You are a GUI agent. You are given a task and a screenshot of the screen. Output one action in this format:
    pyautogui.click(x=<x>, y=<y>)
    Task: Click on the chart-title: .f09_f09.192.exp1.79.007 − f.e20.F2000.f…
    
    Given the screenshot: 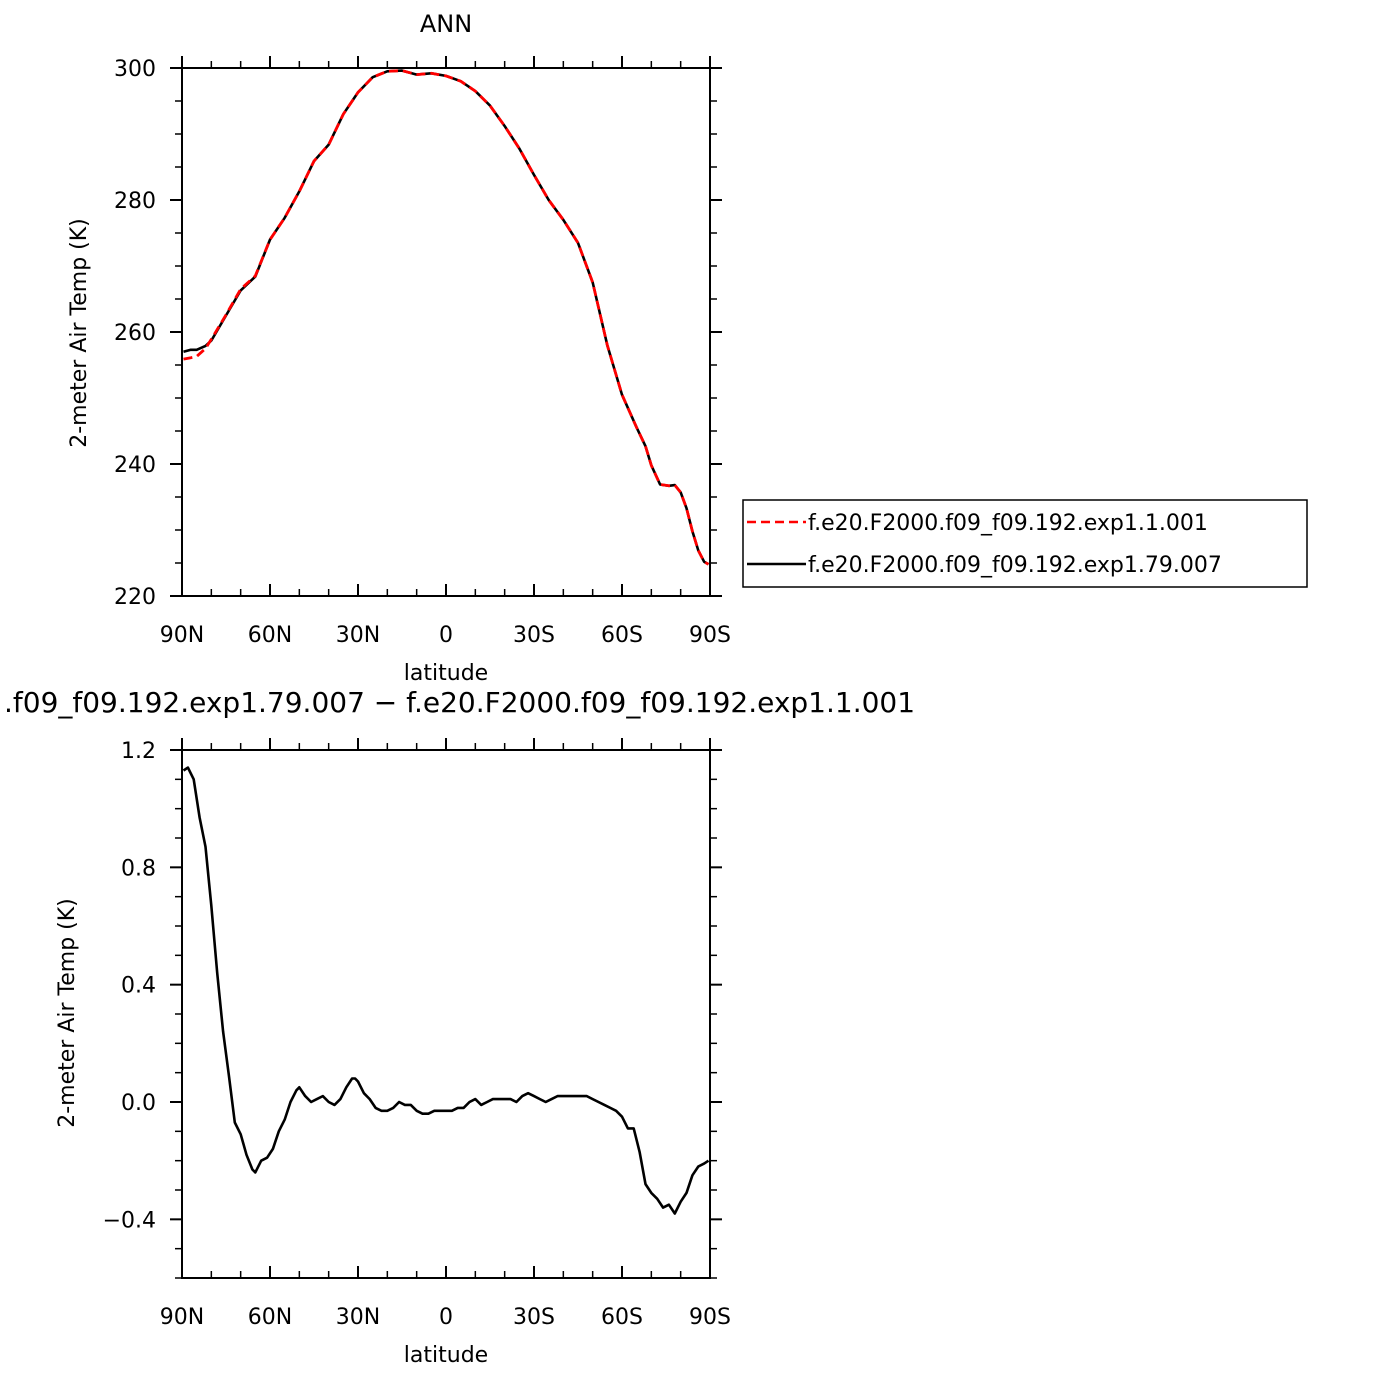 What is the action you would take?
    pyautogui.click(x=459, y=702)
    